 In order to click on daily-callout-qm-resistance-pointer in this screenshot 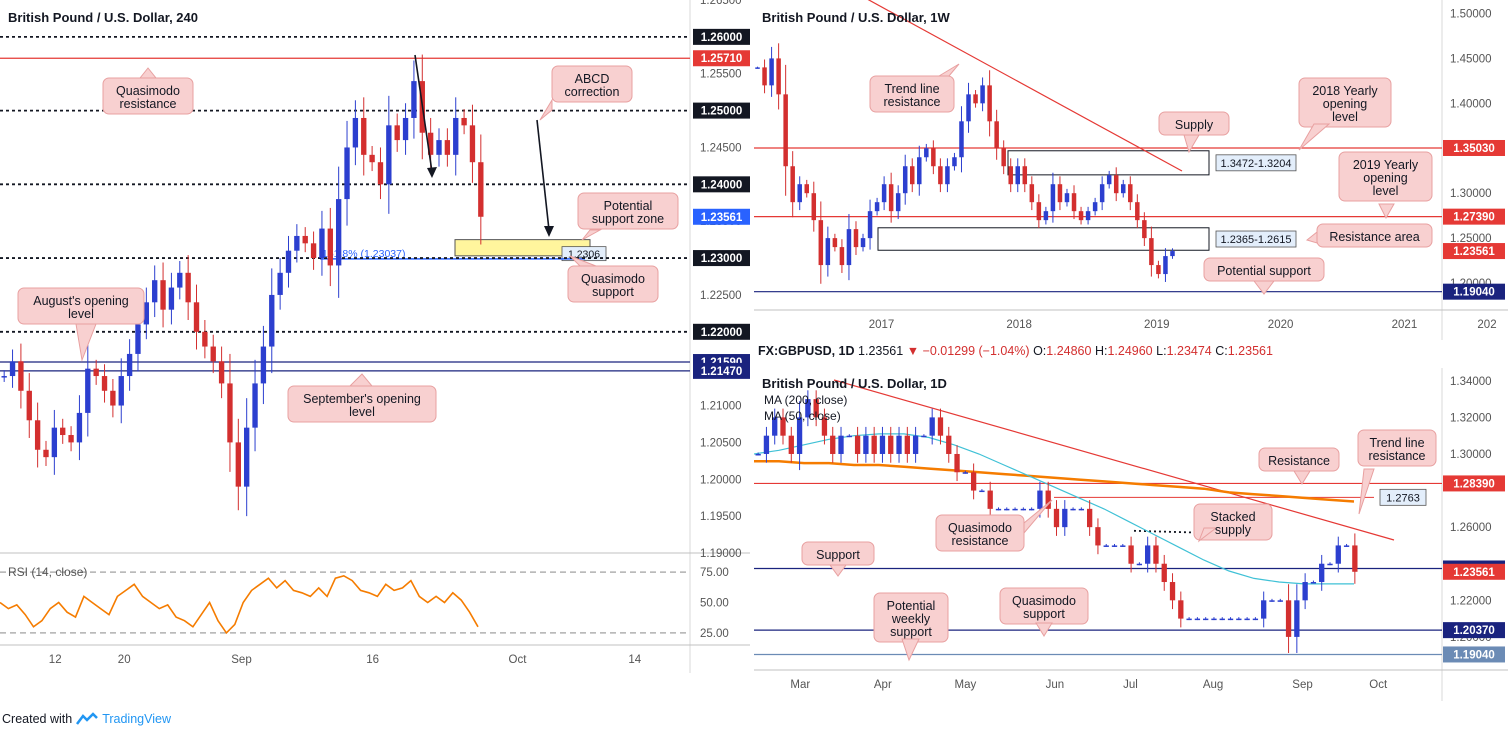, I will do `click(1038, 517)`.